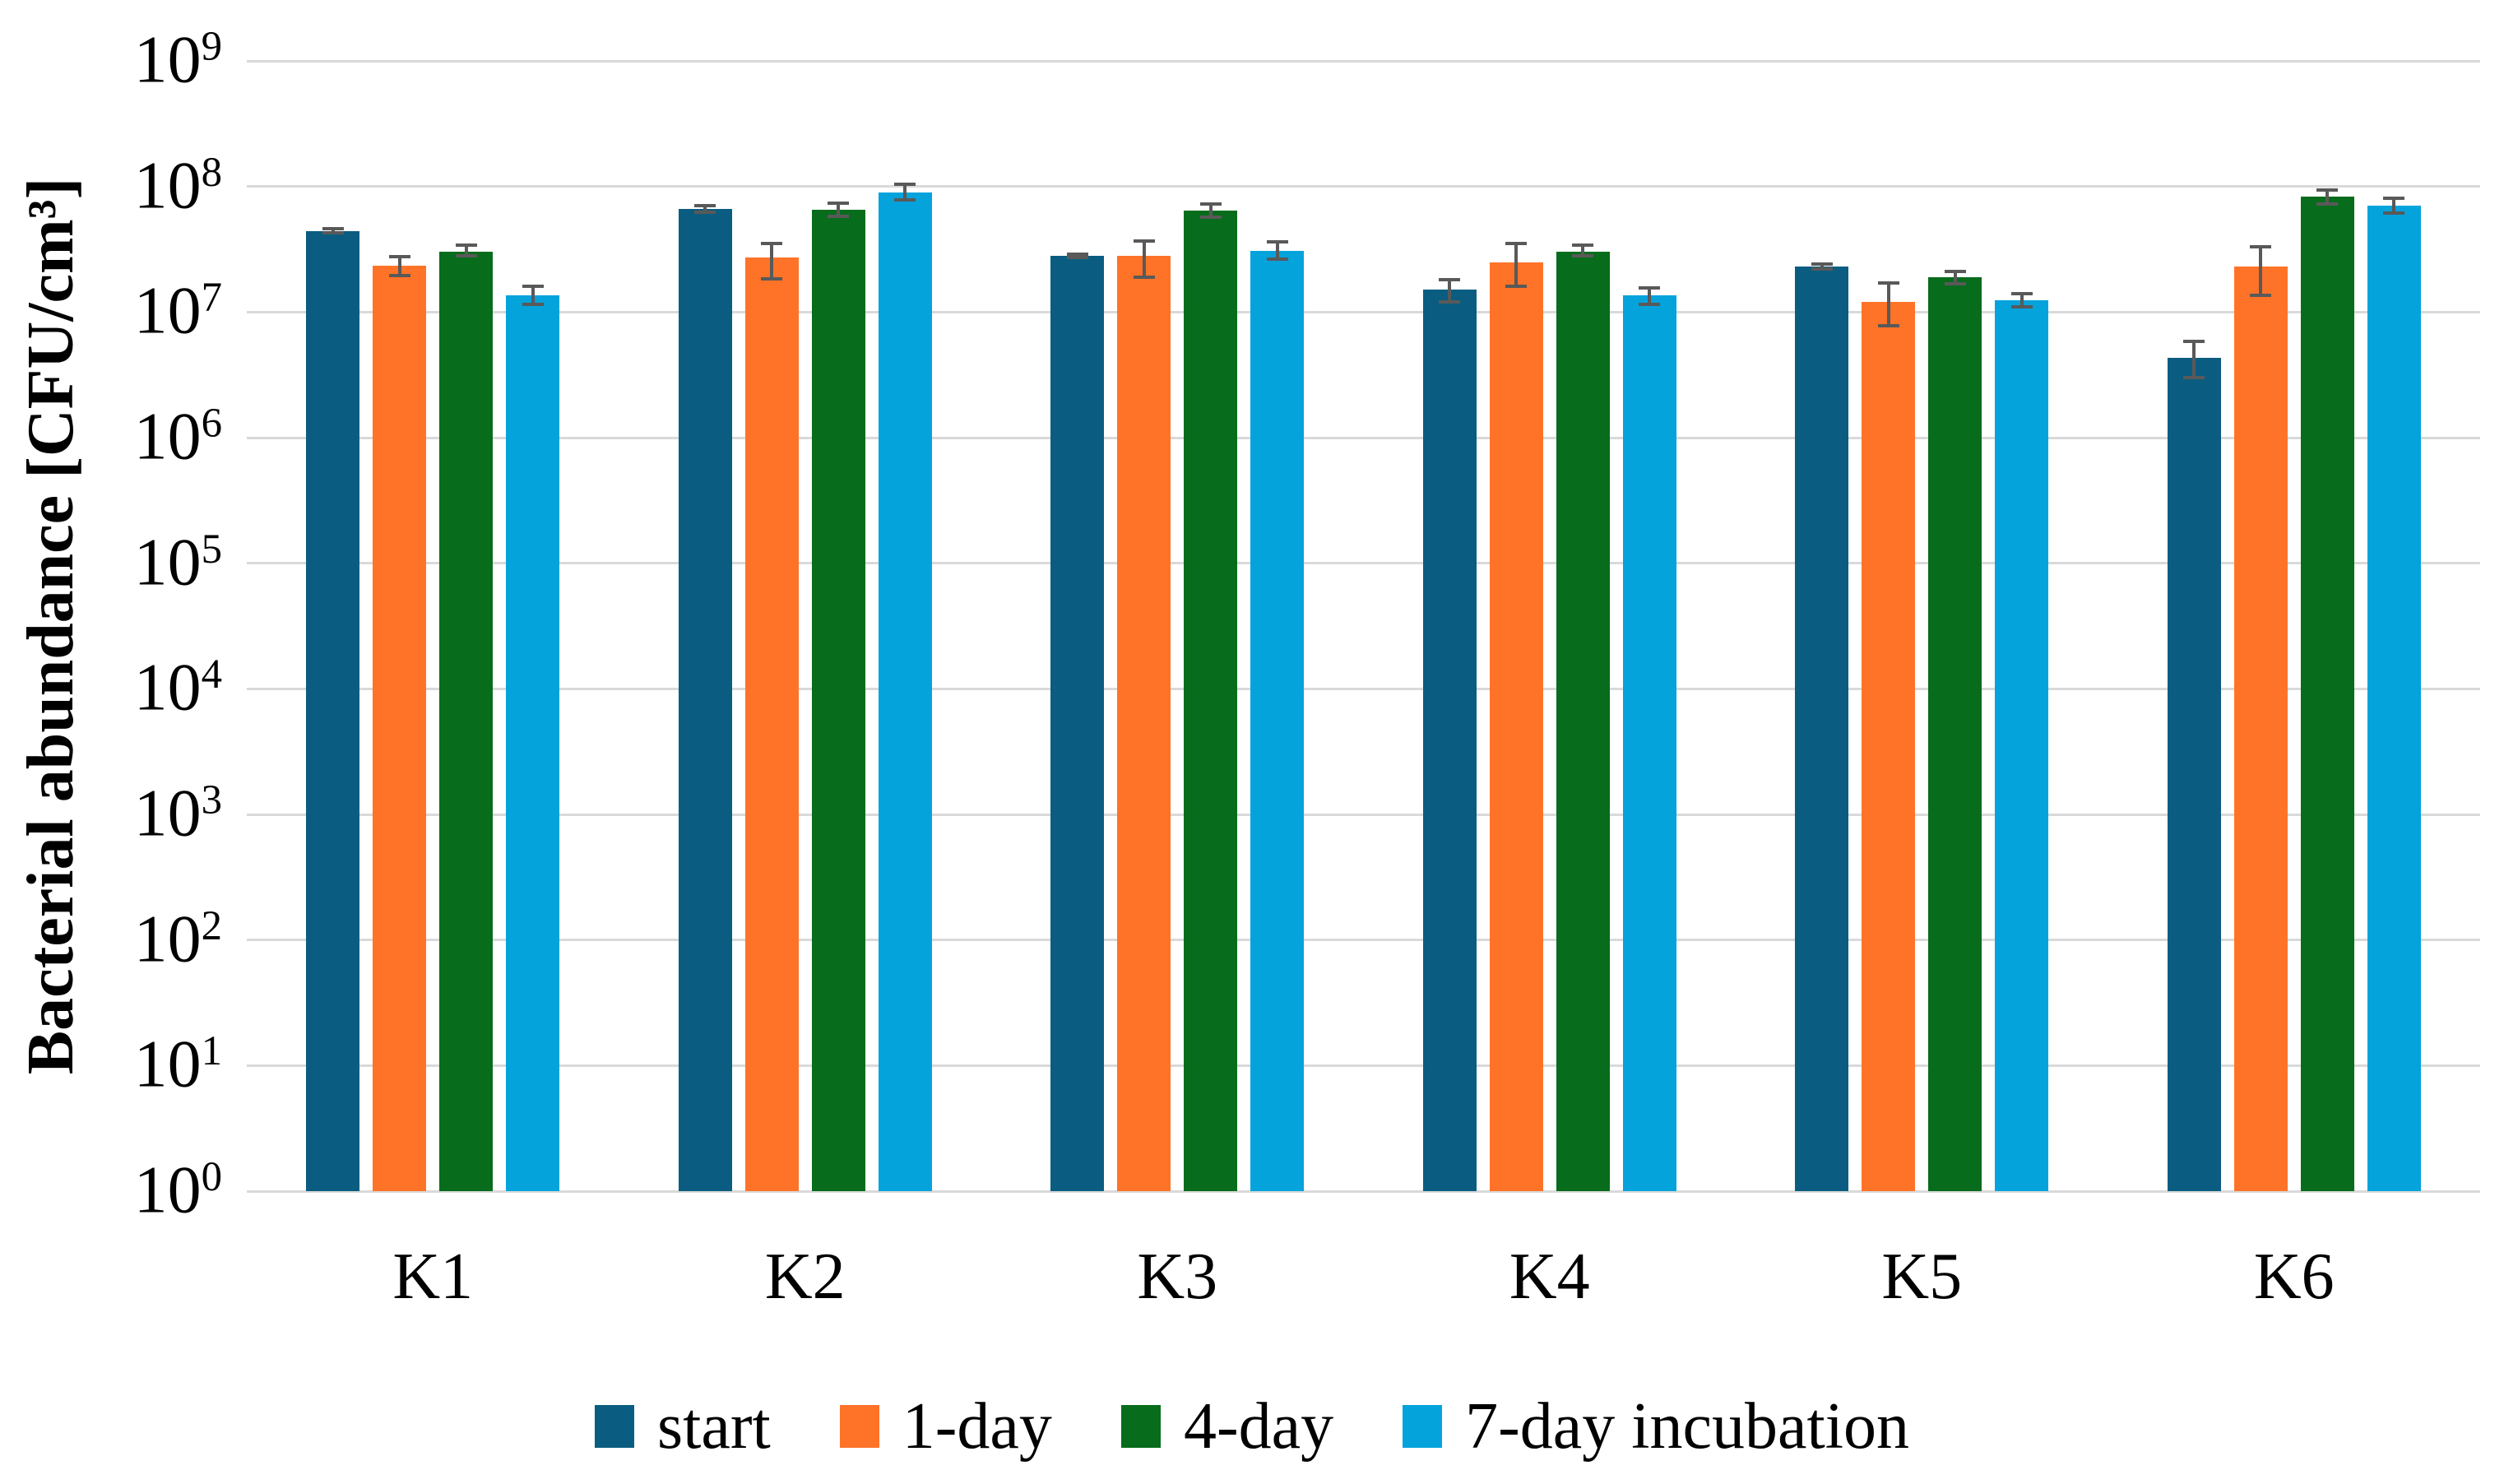 This screenshot has width=2504, height=1484. I want to click on errorbar-k3-1-day, so click(1144, 258).